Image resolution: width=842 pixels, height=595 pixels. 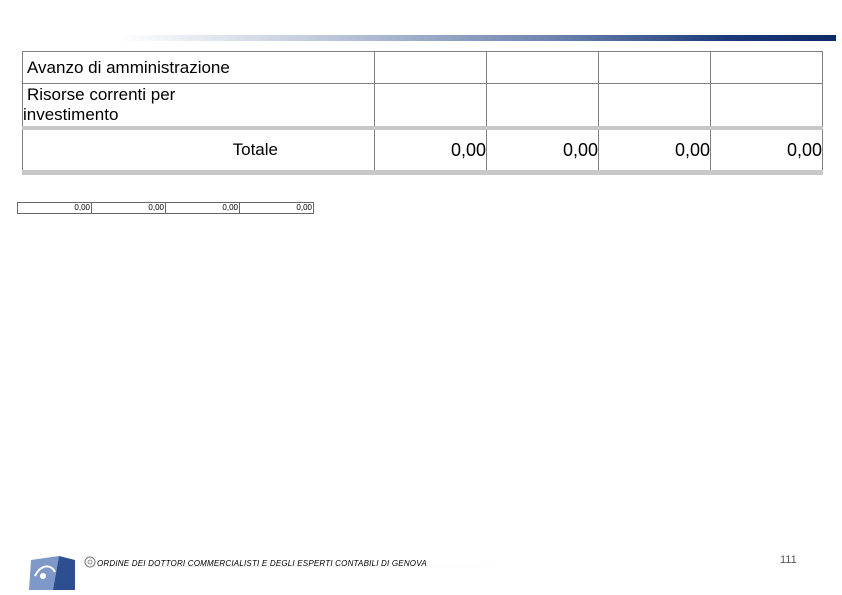 I want to click on row-label-avanzo: Avanzo di amministrazione, so click(x=198, y=67).